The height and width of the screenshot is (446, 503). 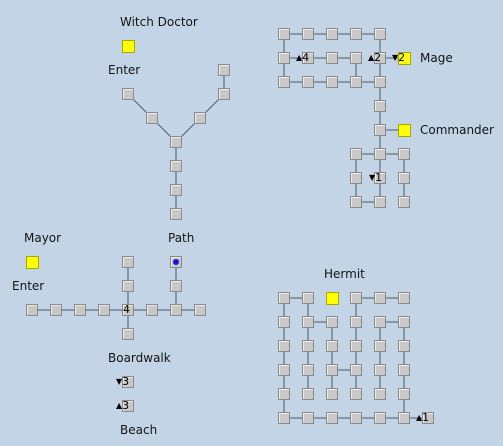 I want to click on room-number-2: ▲2, so click(x=375, y=57).